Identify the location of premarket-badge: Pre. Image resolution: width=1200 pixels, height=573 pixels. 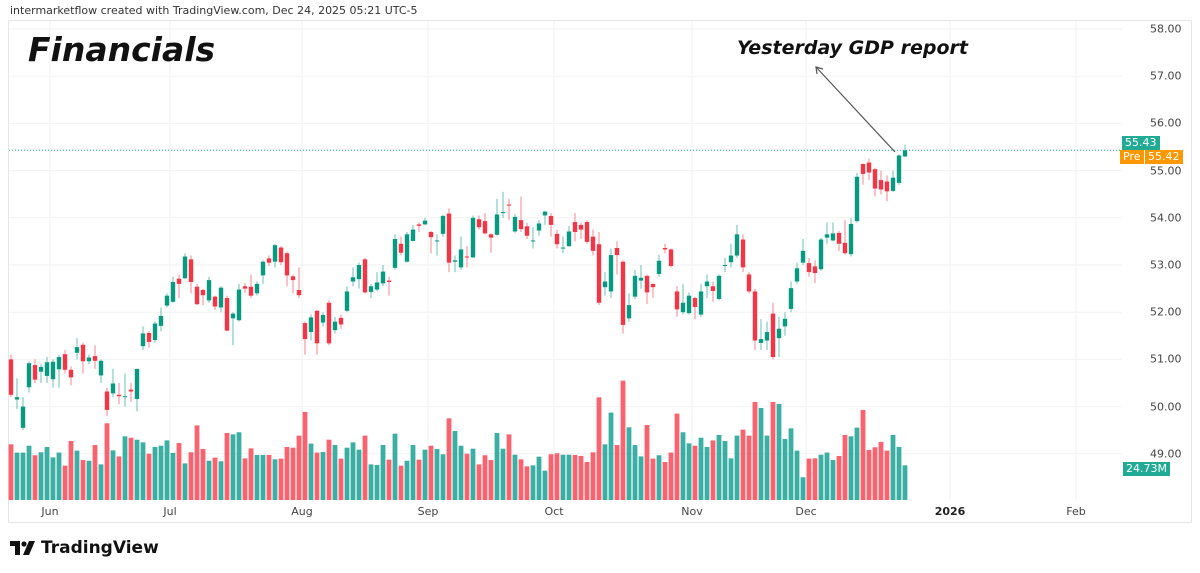
(1132, 157).